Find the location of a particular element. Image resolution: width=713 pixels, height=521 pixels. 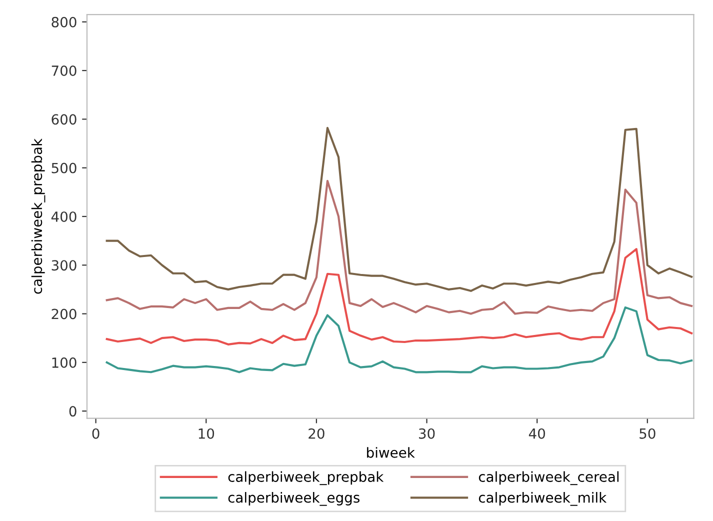

y-tick-label: 0 is located at coordinates (72, 411).